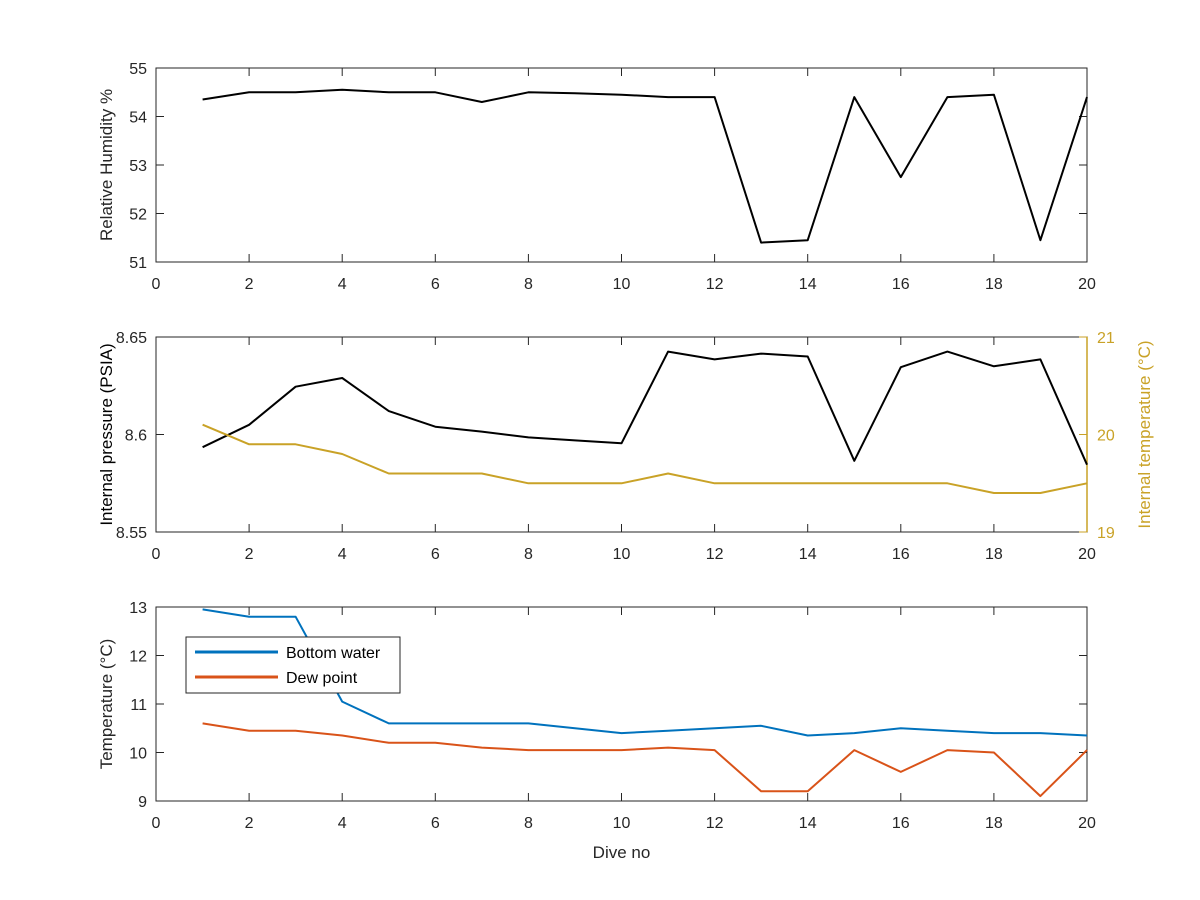  Describe the element at coordinates (622, 852) in the screenshot. I see `x-axis-label: Dive no` at that location.